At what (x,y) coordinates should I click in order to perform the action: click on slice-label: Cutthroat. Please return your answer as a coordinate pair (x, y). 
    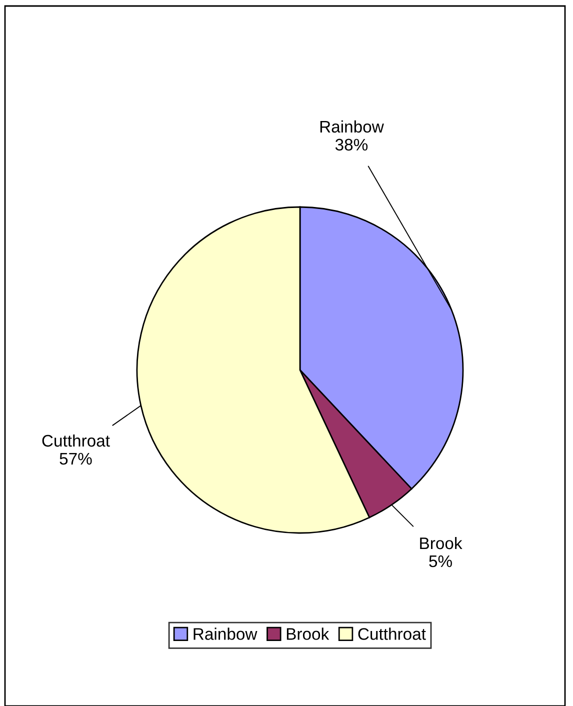
    Looking at the image, I should click on (76, 440).